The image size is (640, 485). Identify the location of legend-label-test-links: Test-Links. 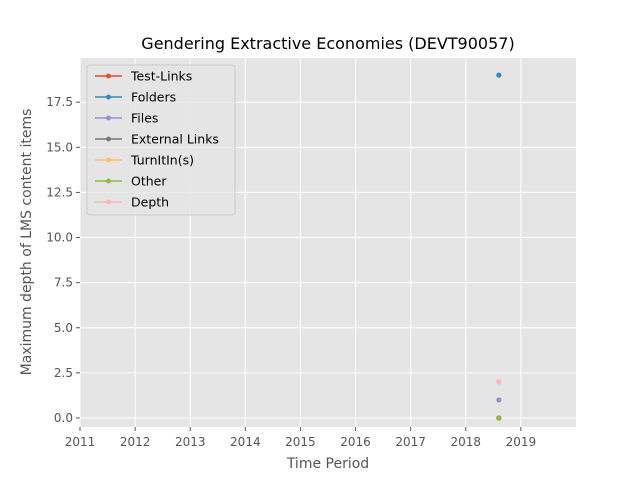
(161, 76).